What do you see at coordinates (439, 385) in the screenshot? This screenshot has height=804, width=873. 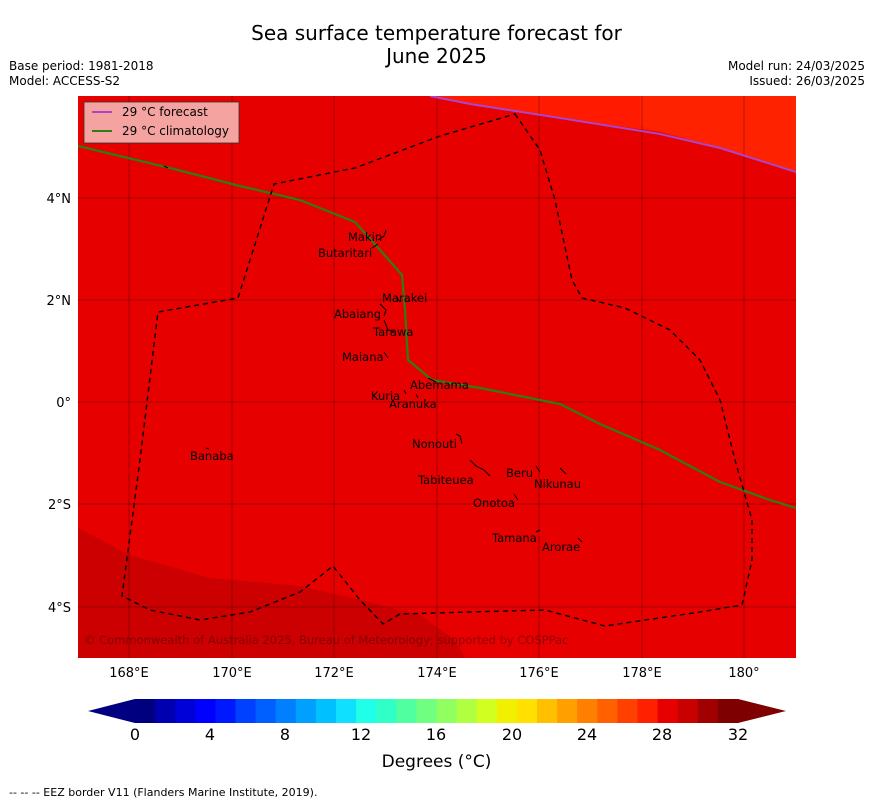 I see `place-label: Abemama` at bounding box center [439, 385].